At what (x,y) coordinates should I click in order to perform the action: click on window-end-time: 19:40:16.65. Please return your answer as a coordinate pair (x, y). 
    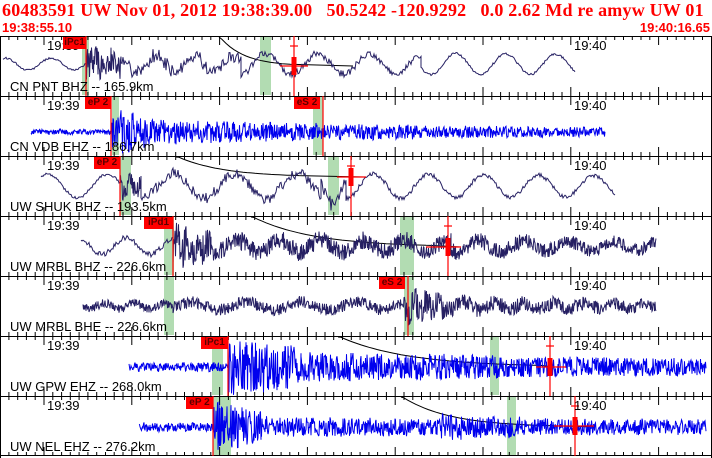
    Looking at the image, I should click on (674, 27).